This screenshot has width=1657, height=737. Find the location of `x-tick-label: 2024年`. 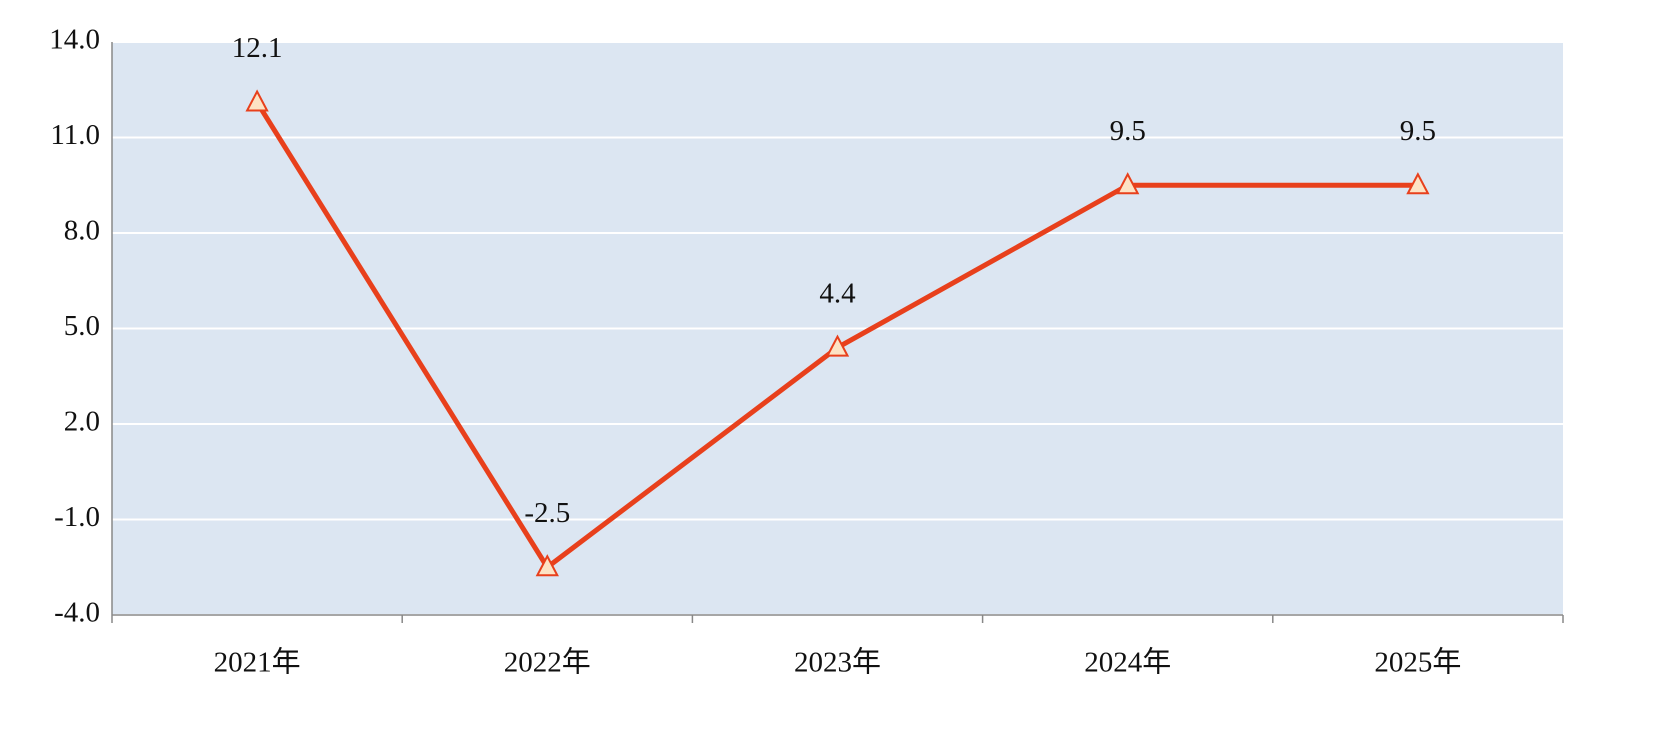

x-tick-label: 2024年 is located at coordinates (1127, 662).